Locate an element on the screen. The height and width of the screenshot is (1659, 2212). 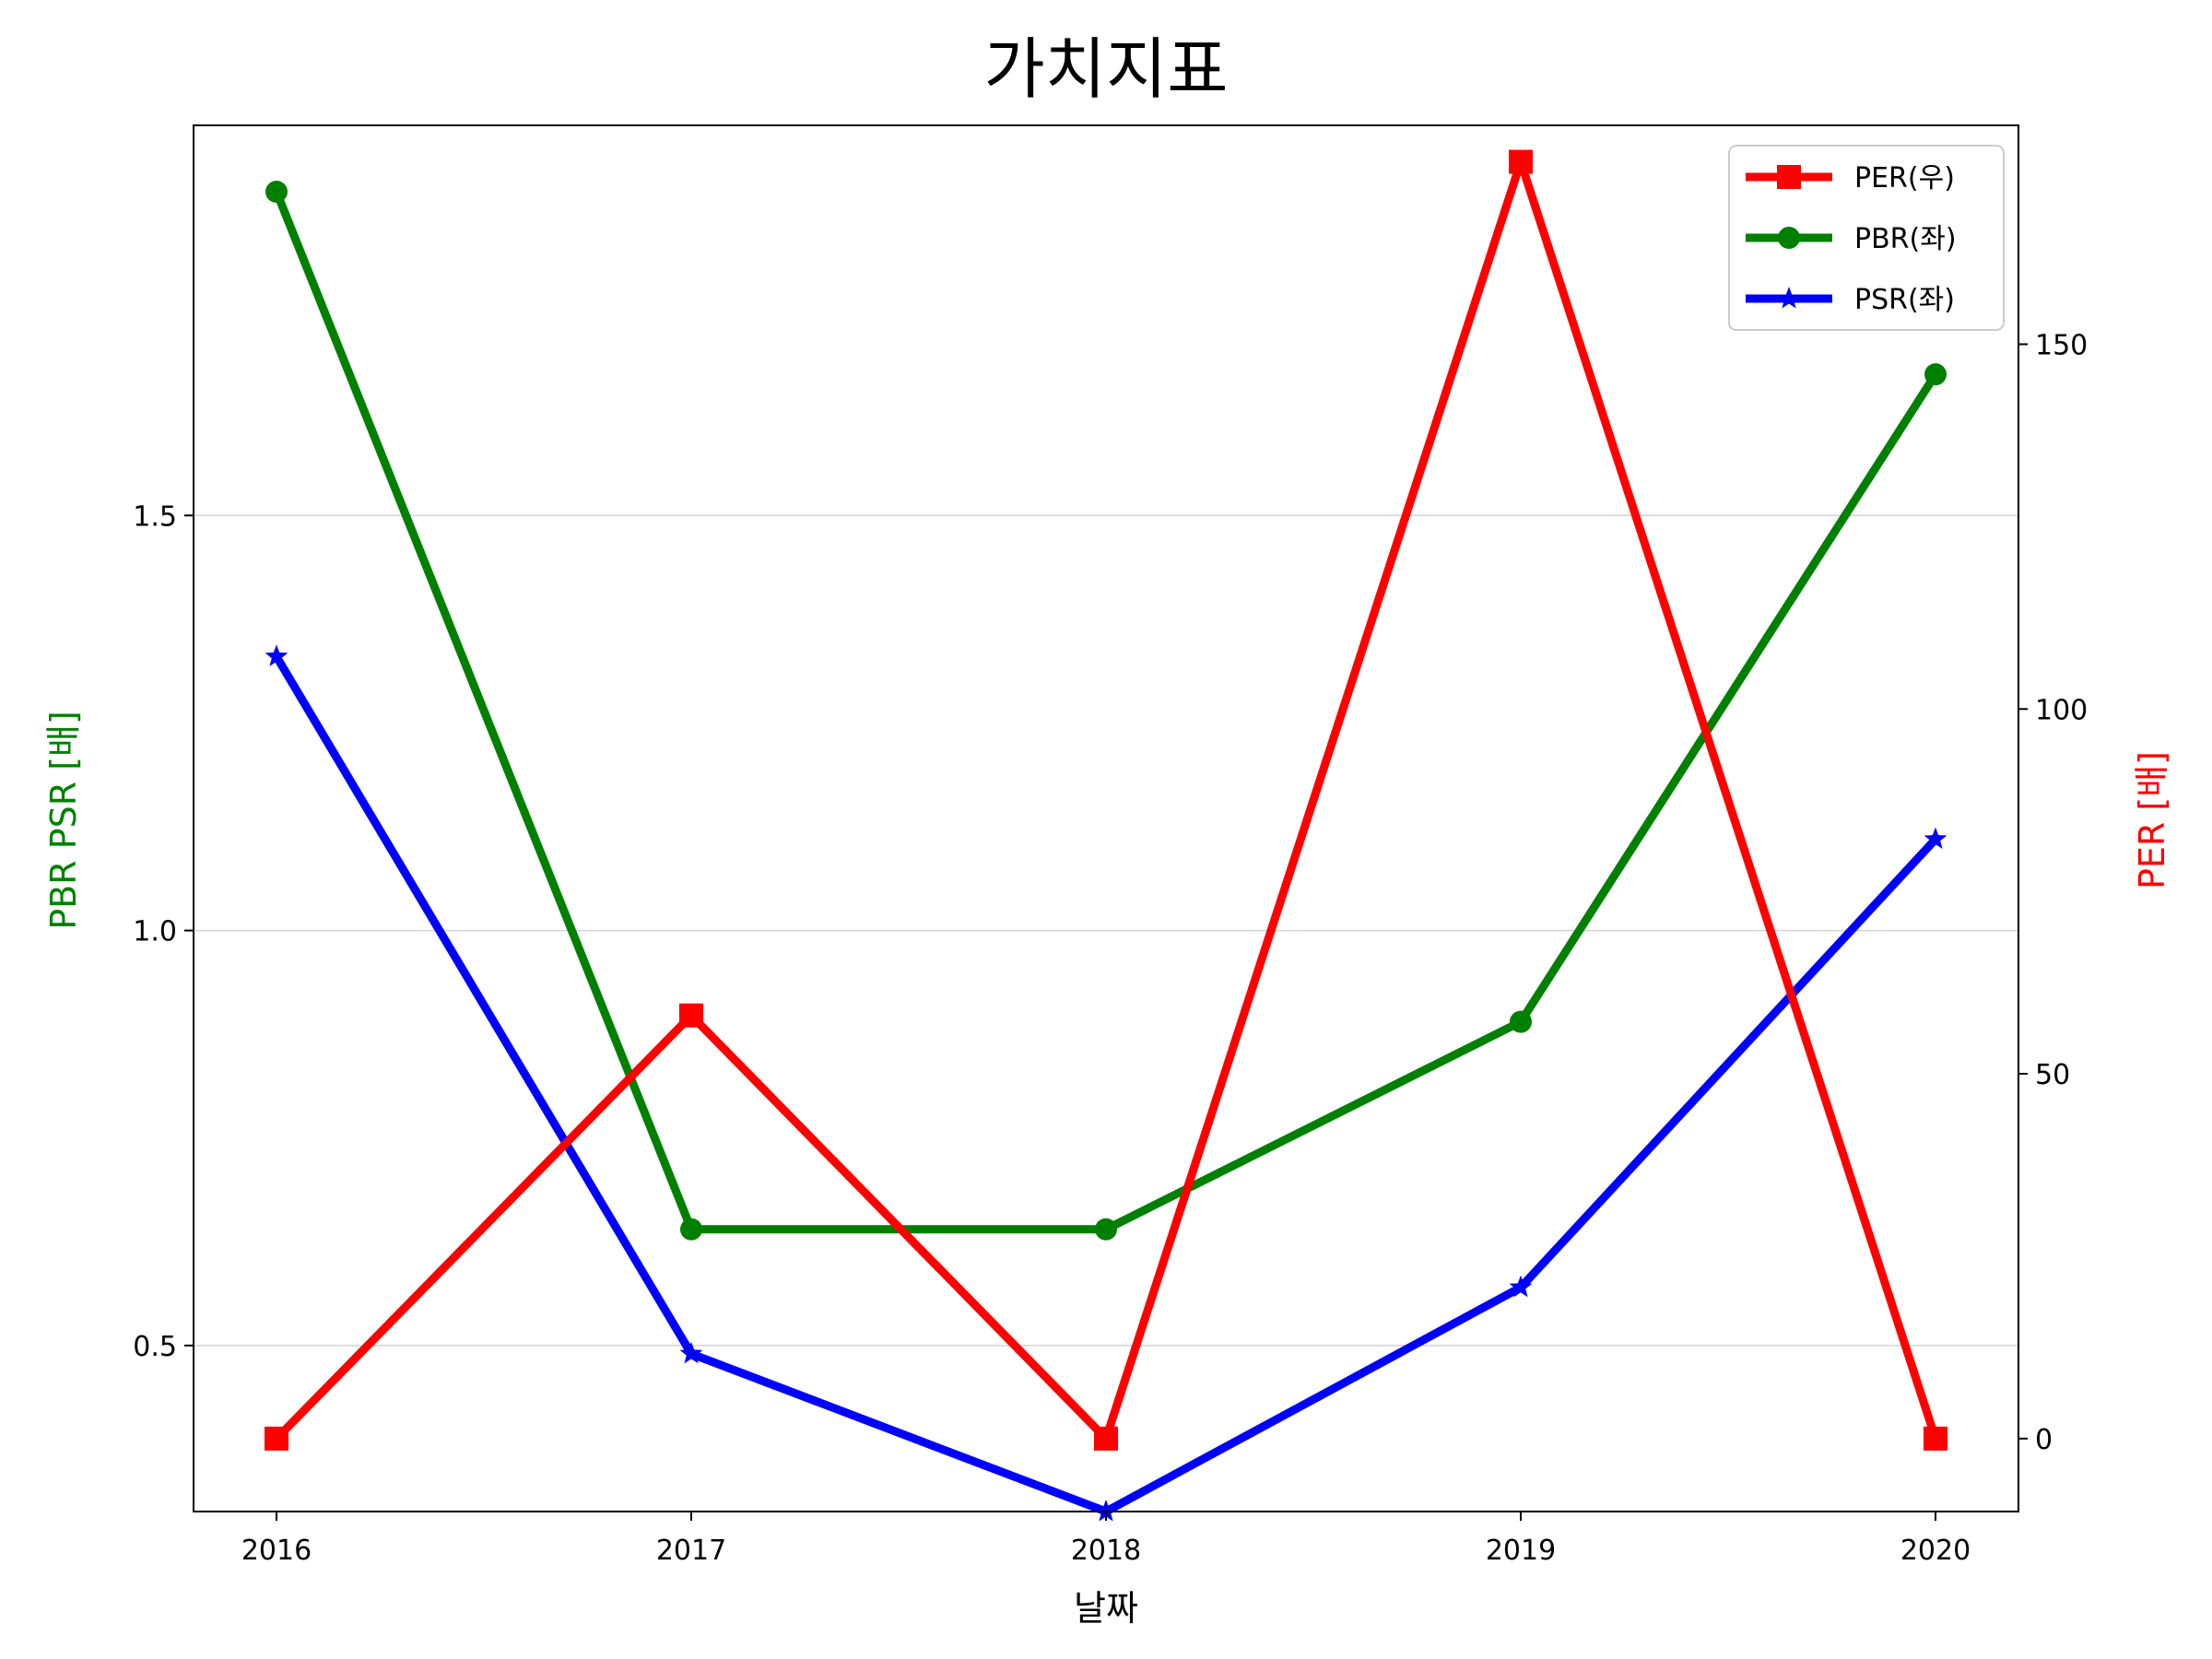
legend-marker-pbr is located at coordinates (1789, 238).